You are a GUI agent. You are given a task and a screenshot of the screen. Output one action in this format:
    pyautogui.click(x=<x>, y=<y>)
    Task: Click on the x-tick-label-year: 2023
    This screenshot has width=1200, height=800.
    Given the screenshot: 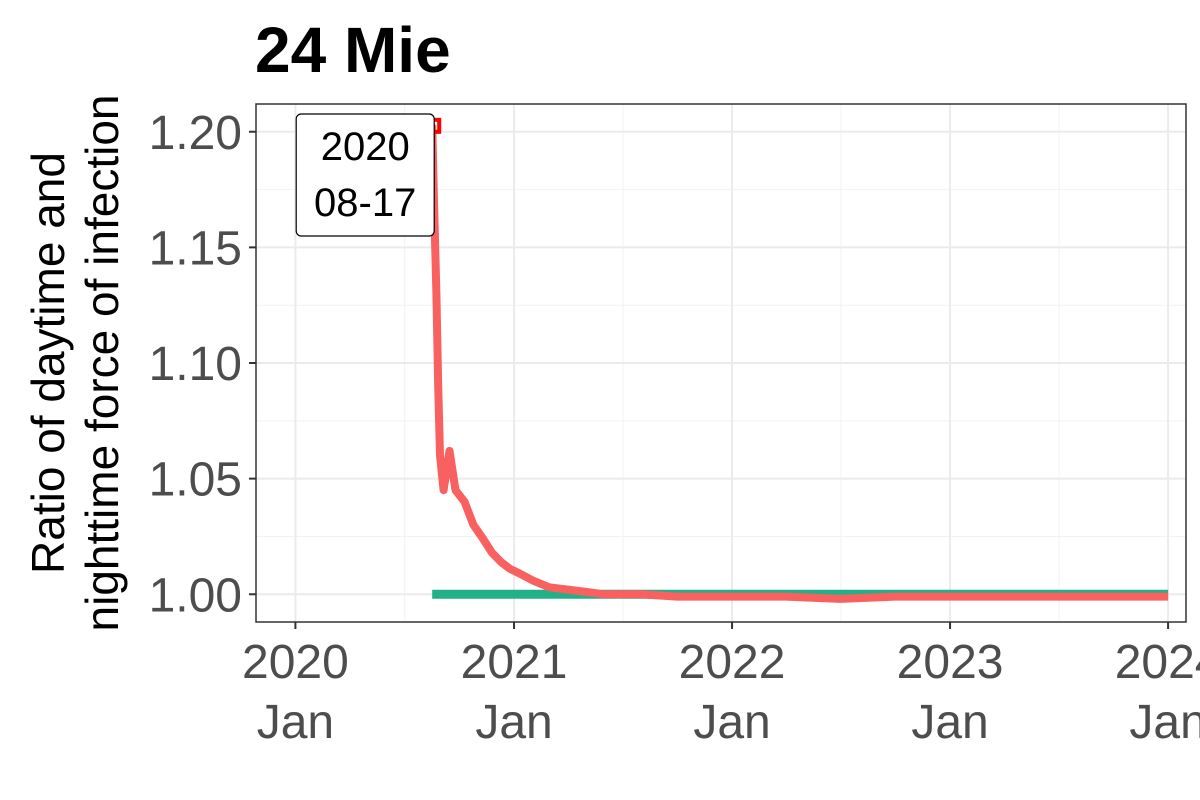 What is the action you would take?
    pyautogui.click(x=950, y=662)
    